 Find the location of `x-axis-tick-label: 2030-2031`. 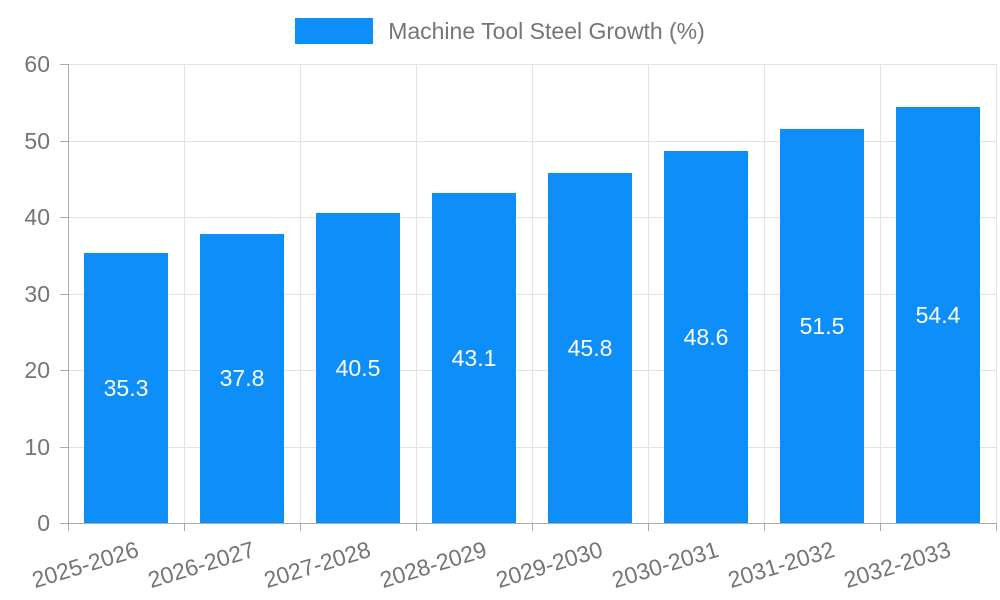

x-axis-tick-label: 2030-2031 is located at coordinates (665, 565).